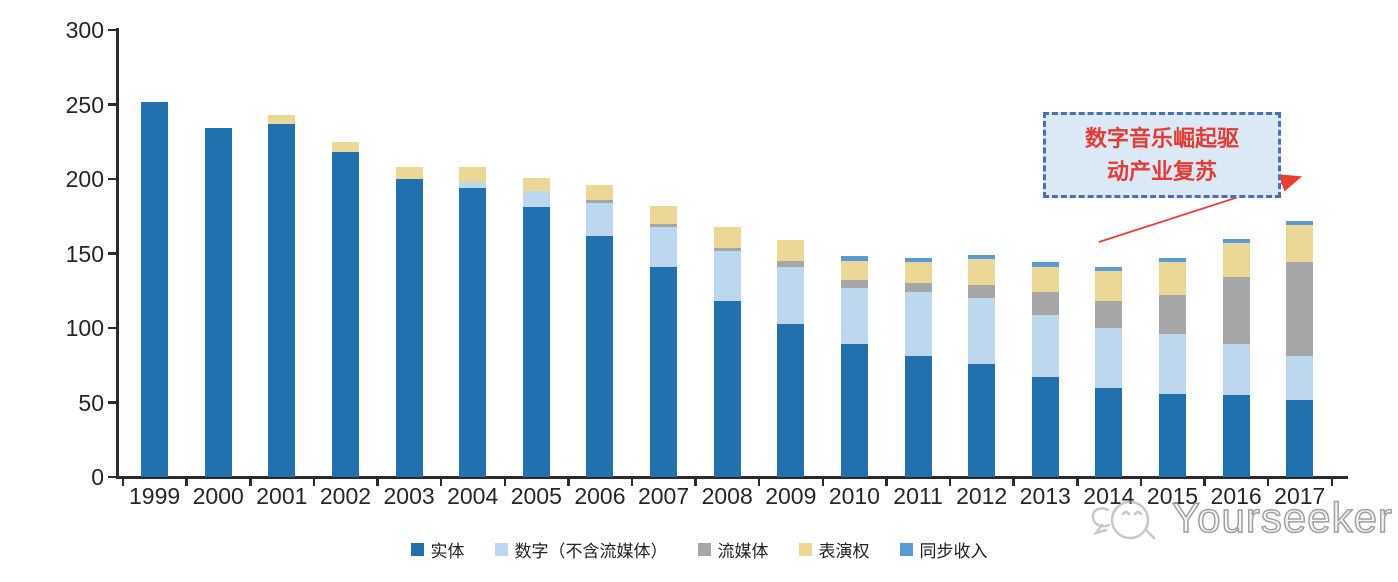  I want to click on x-axis-label: 2009, so click(791, 496).